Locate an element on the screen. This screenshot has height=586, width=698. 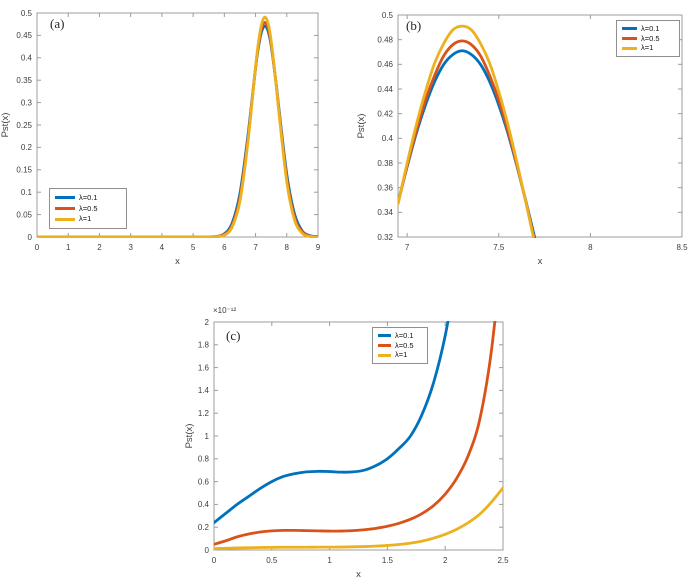
panel-label: (a) is located at coordinates (57, 23).